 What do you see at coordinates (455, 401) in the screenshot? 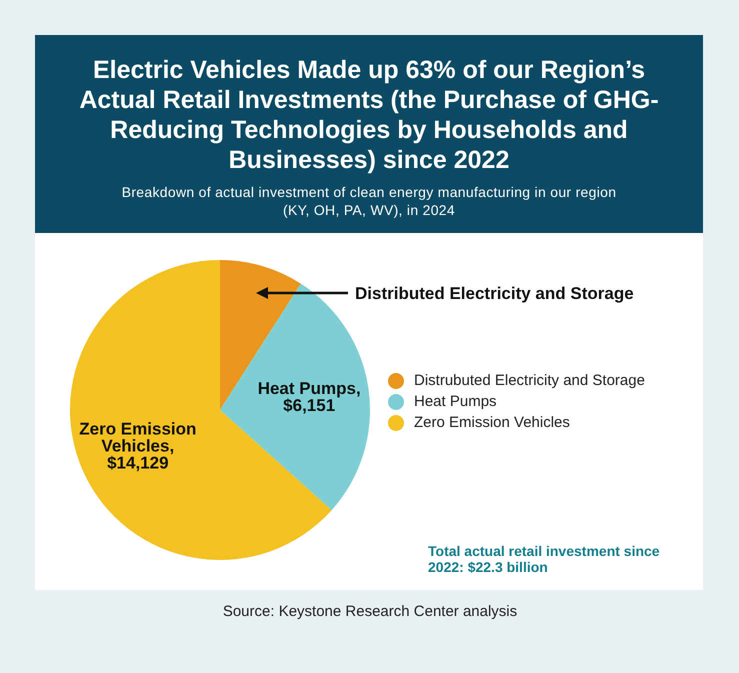
I see `legend-label: Heat Pumps` at bounding box center [455, 401].